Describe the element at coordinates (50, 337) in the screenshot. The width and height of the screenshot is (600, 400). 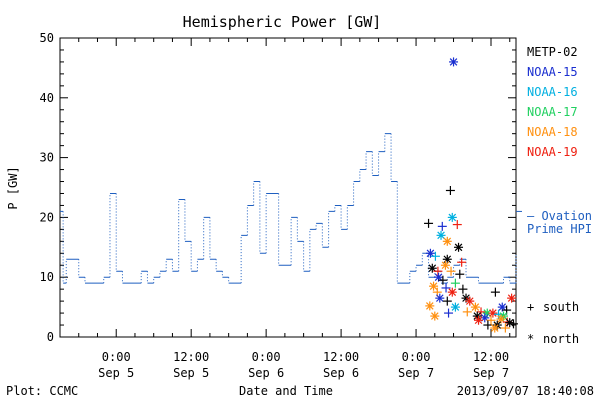
I see `y-tick-label: 0` at that location.